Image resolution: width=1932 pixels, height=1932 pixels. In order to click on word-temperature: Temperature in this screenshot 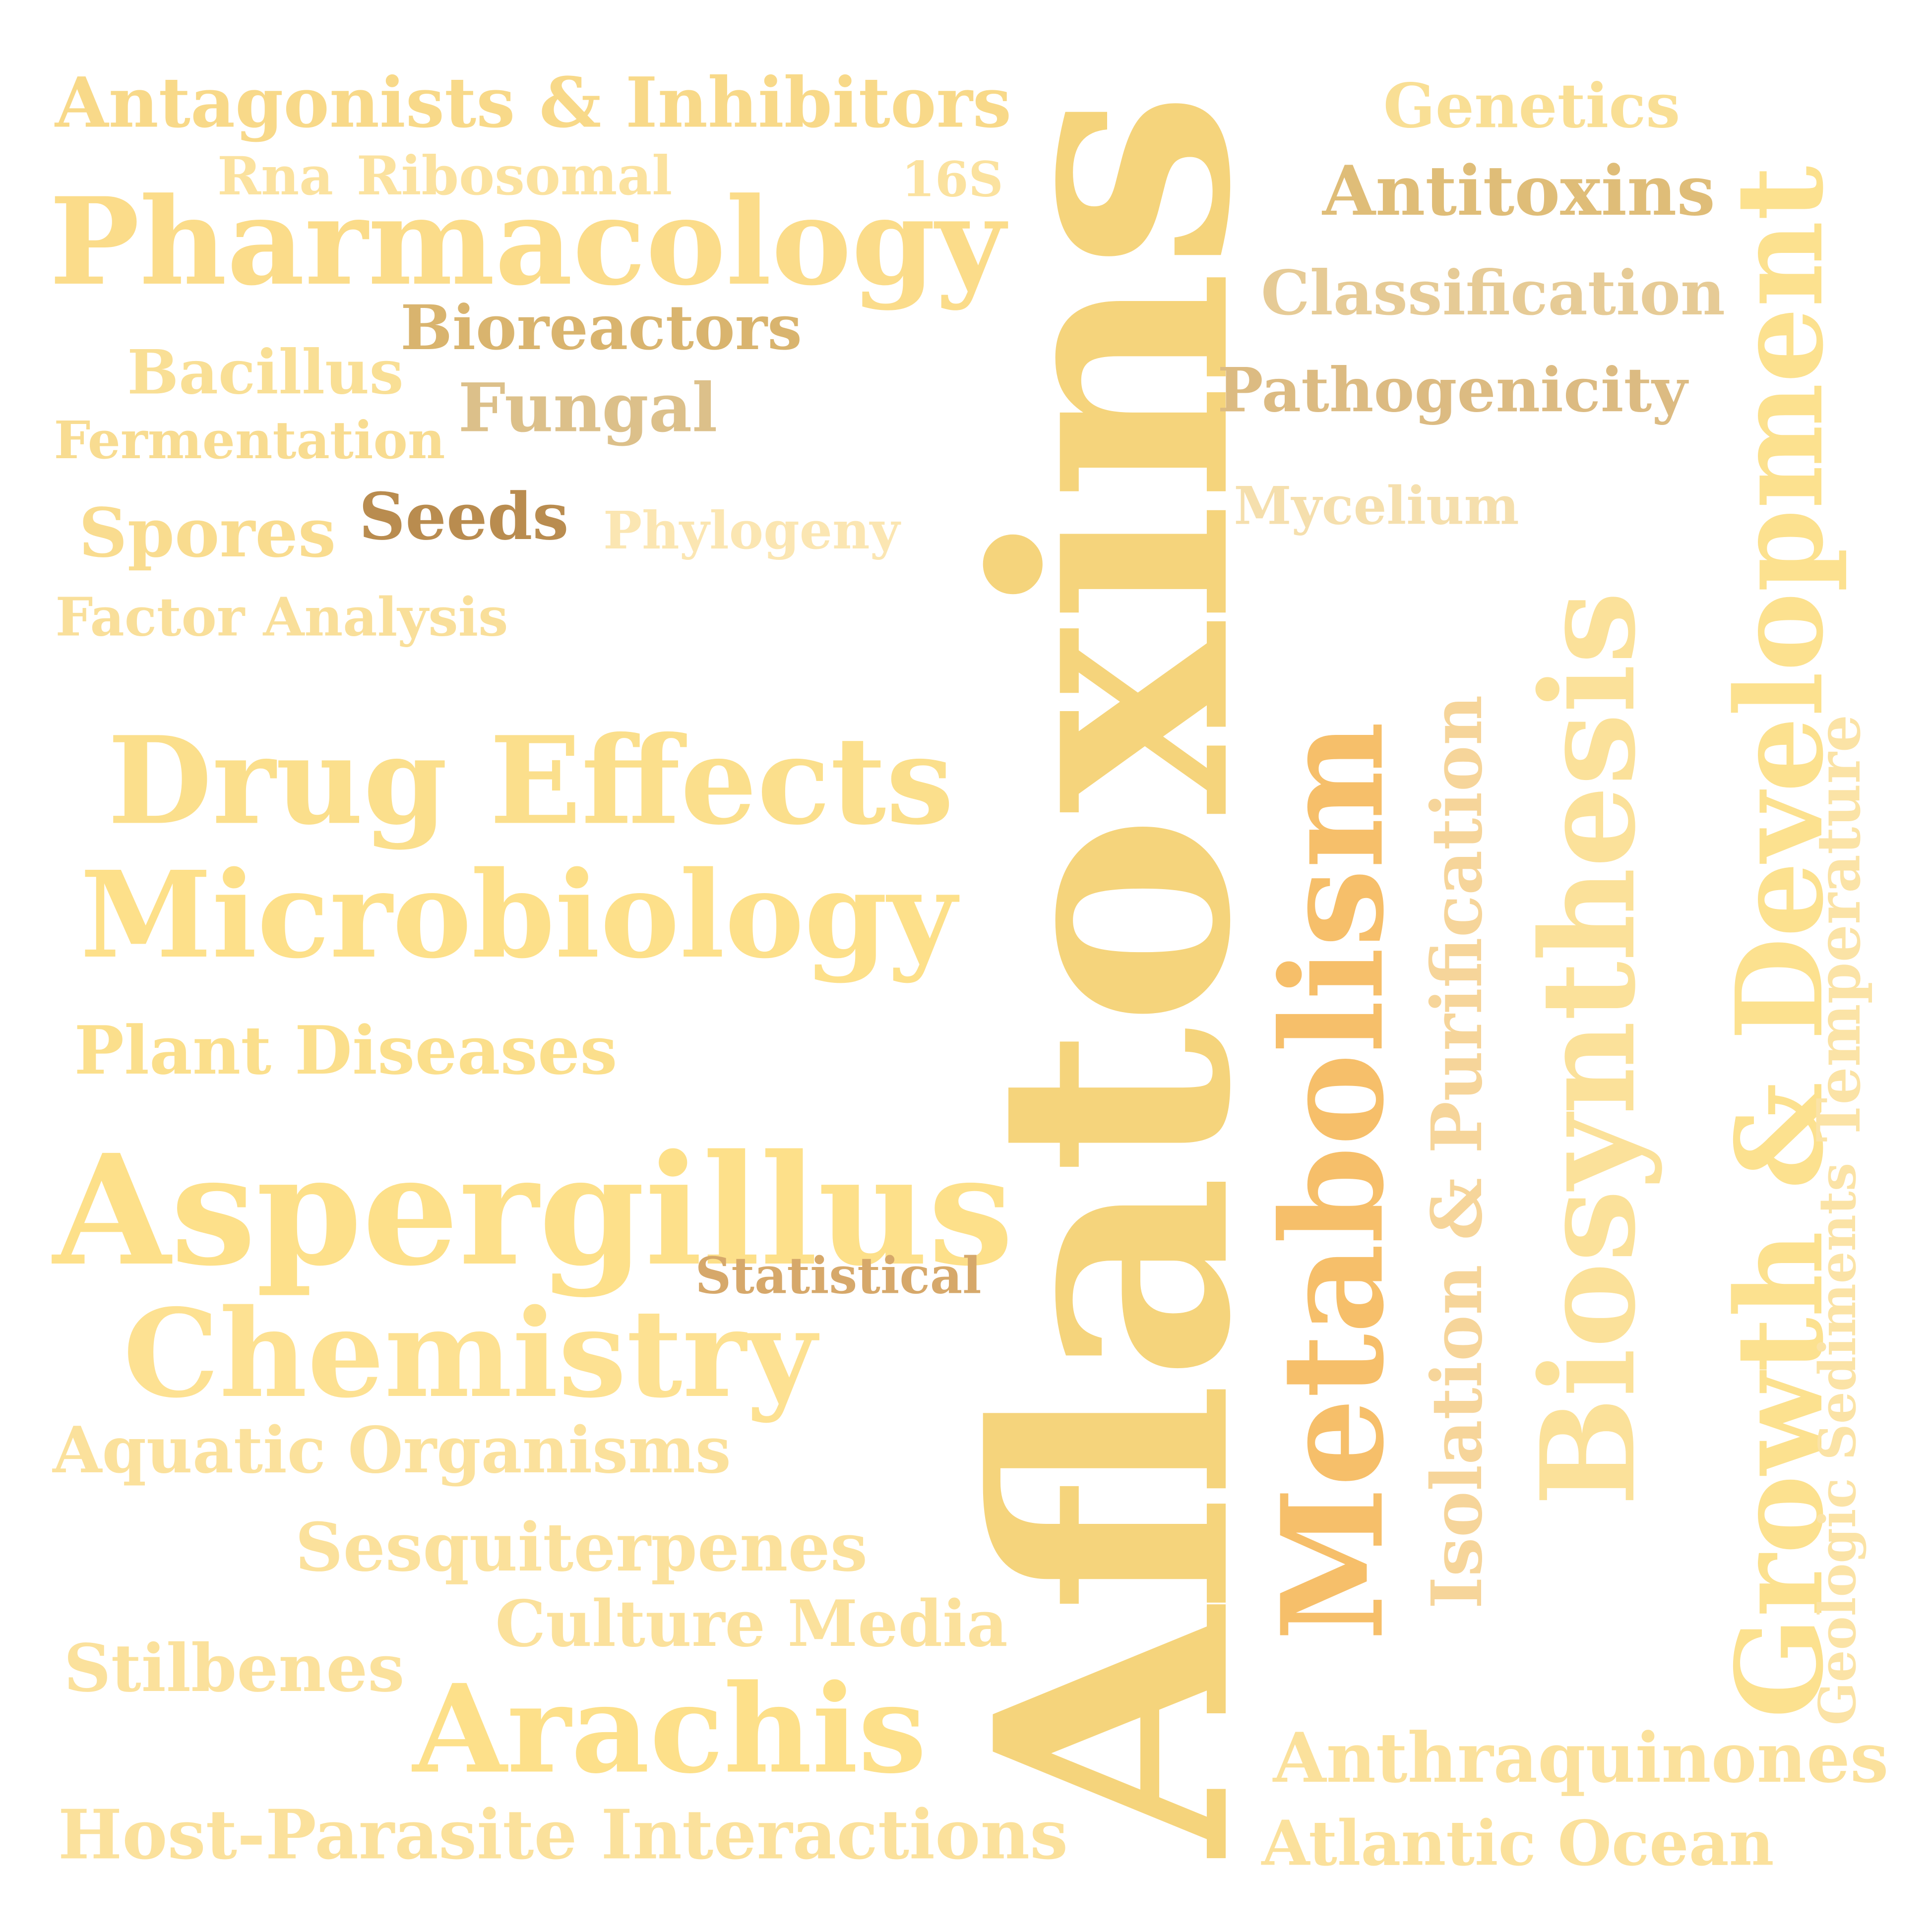, I will do `click(1839, 928)`.